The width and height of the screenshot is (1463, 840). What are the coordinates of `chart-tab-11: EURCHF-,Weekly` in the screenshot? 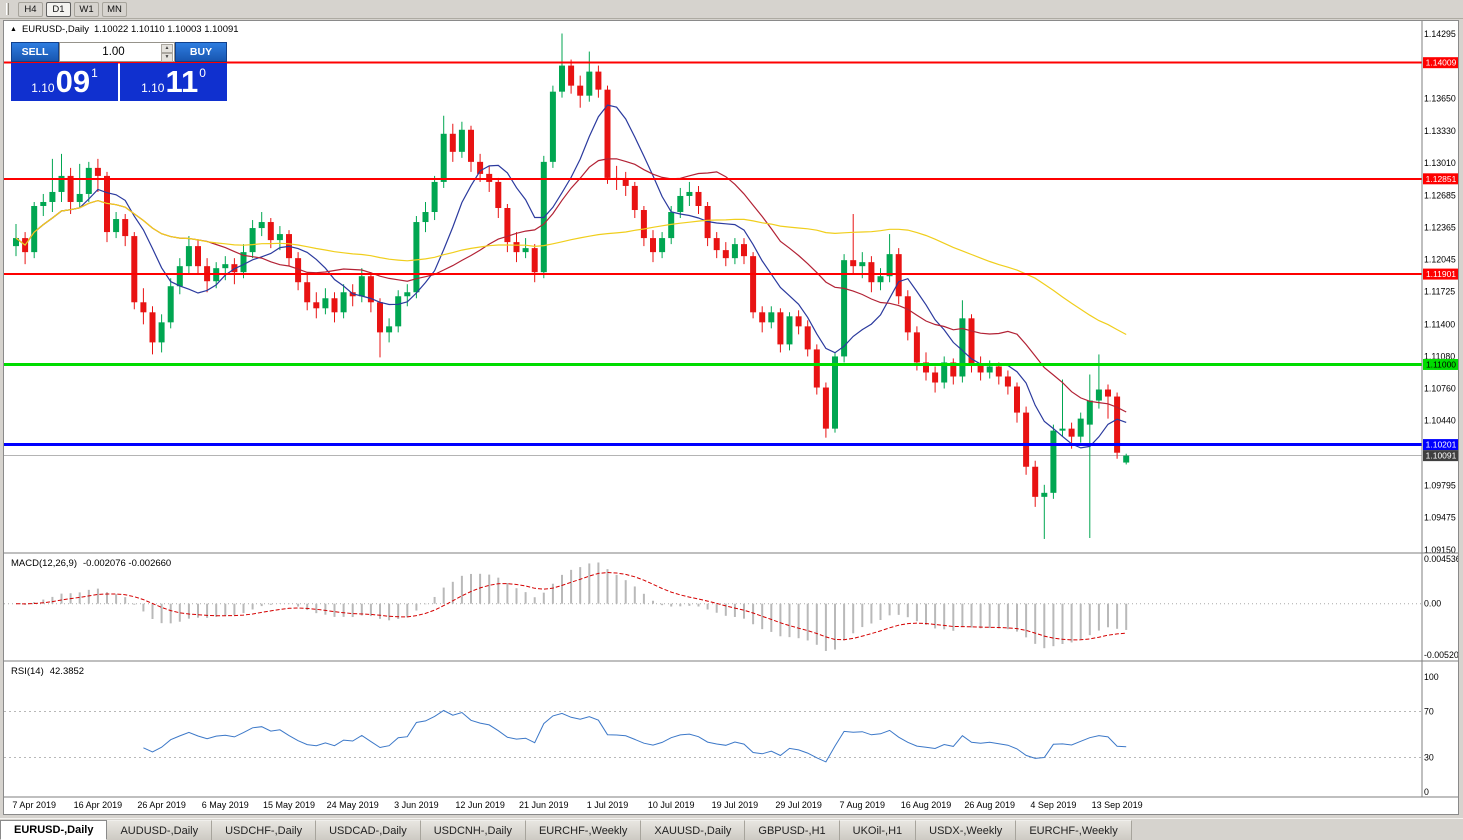 It's located at (1074, 830).